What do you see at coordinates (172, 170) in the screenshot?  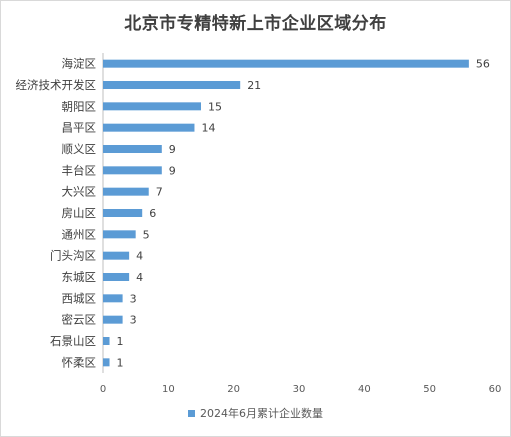 I see `data-label-5: 9` at bounding box center [172, 170].